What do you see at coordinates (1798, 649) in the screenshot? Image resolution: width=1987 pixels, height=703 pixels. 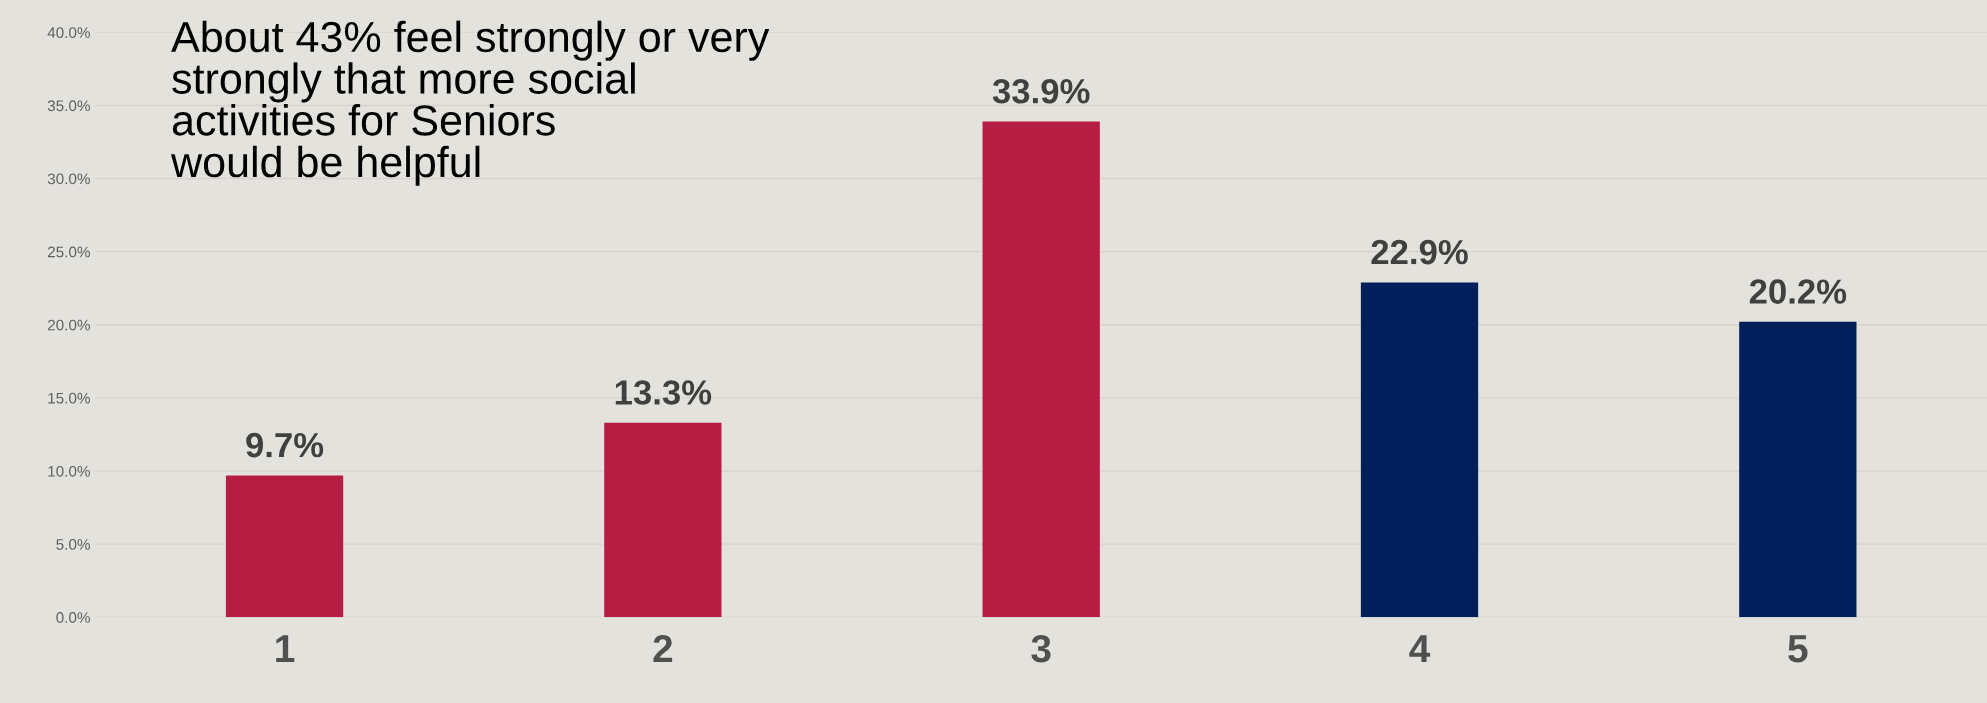 I see `x-tick-label: 5` at bounding box center [1798, 649].